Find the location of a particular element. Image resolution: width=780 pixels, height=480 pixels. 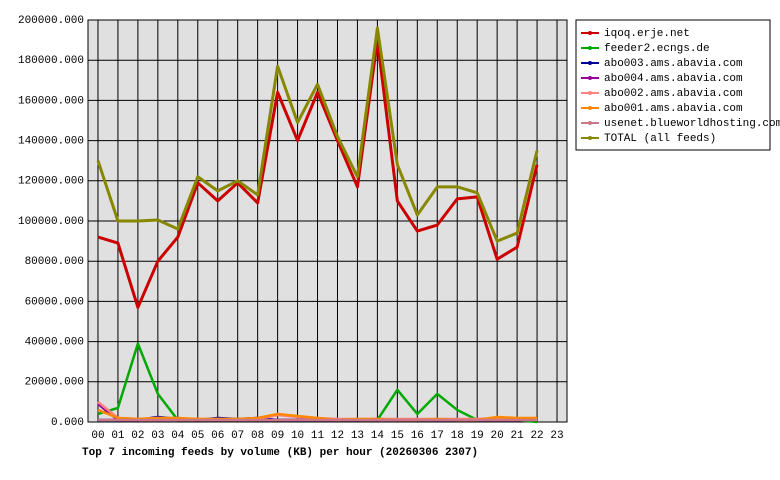

y-tick-label: 20000.000 is located at coordinates (54, 383).